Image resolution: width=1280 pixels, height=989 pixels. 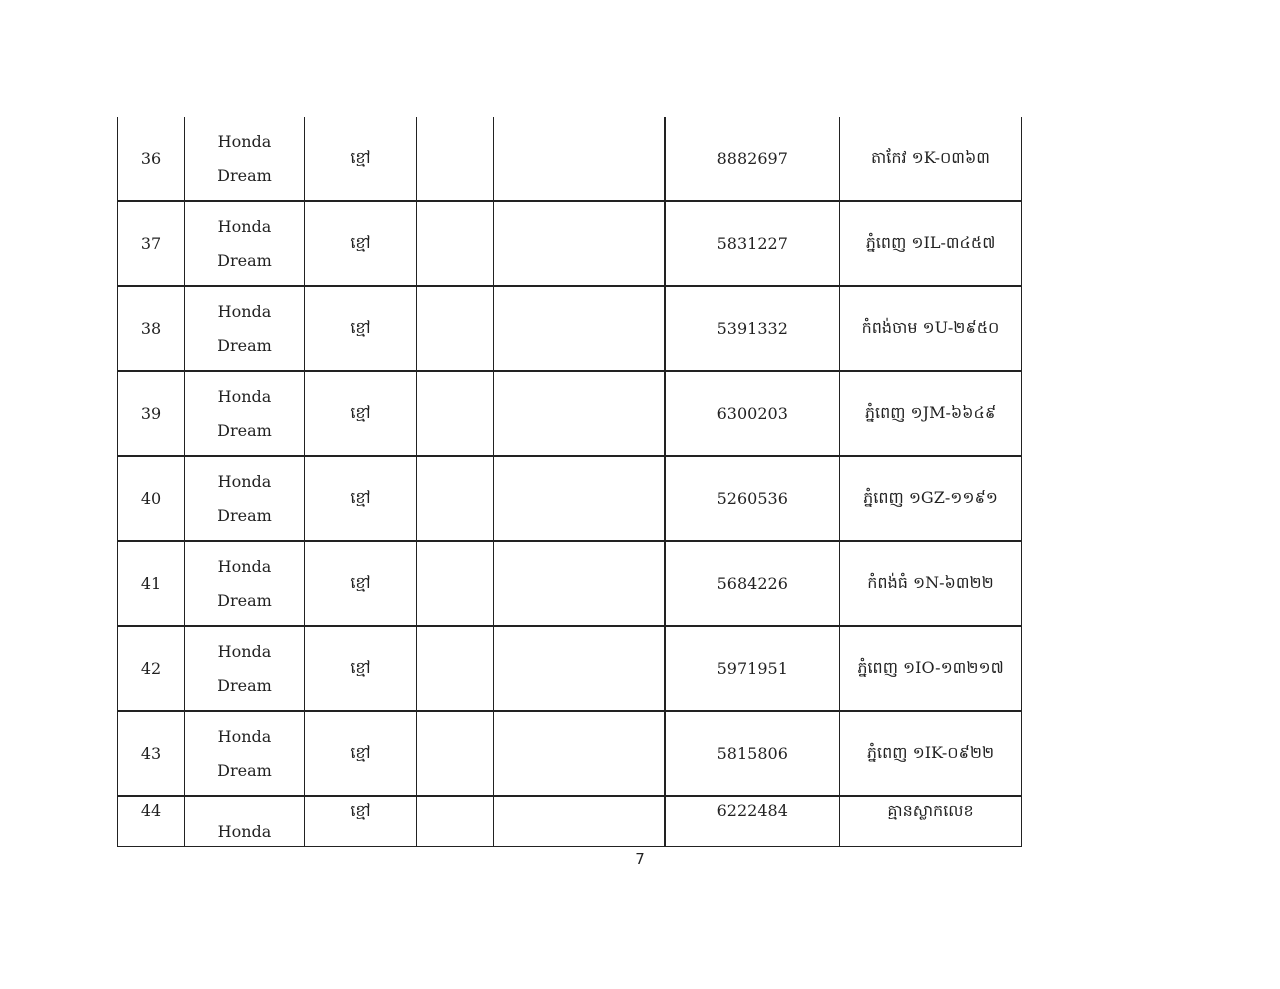 What do you see at coordinates (151, 821) in the screenshot?
I see `row-number: 44` at bounding box center [151, 821].